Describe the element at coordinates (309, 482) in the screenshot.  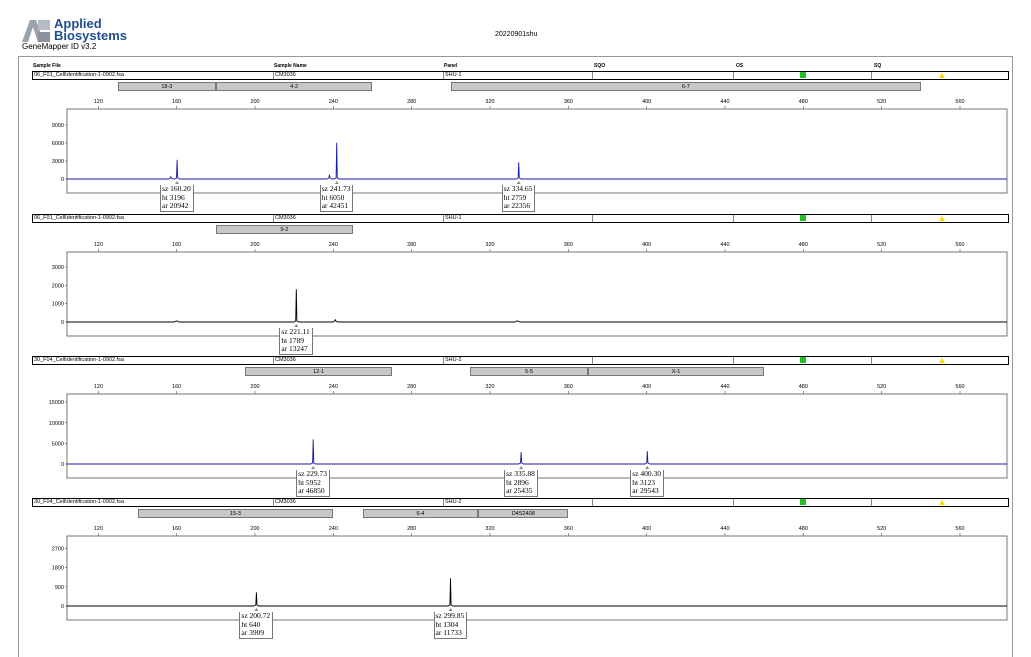
I see `peak-ht: ht 5952` at that location.